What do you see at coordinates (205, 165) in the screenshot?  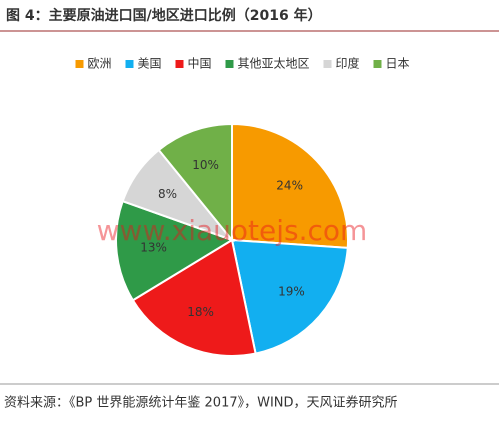 I see `data-label: 10%` at bounding box center [205, 165].